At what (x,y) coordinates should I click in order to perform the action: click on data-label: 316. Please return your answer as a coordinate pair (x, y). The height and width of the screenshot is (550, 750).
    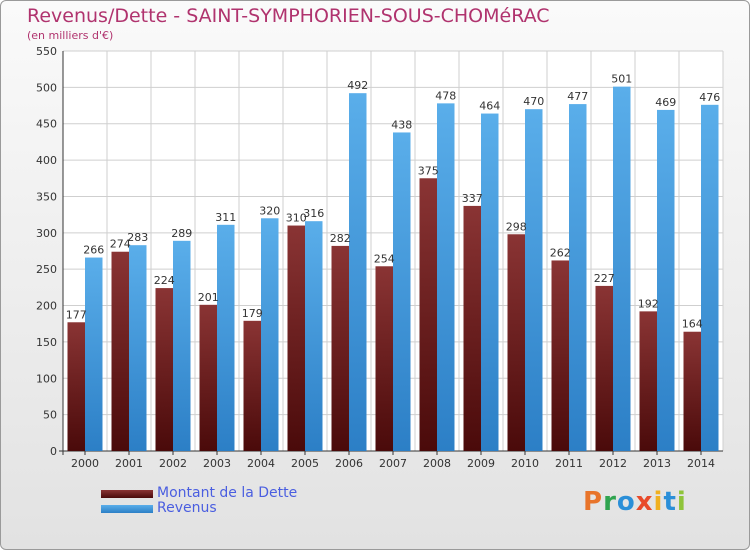
    Looking at the image, I should click on (313, 213).